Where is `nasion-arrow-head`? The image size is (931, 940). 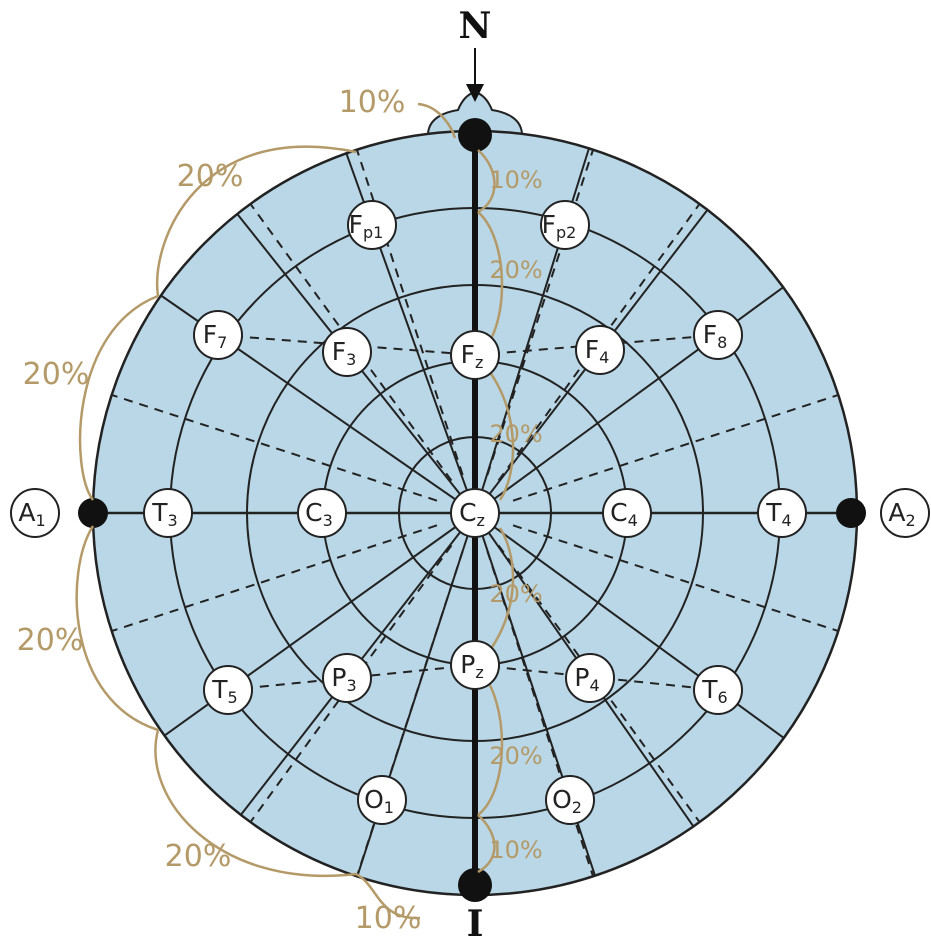 nasion-arrow-head is located at coordinates (475, 93).